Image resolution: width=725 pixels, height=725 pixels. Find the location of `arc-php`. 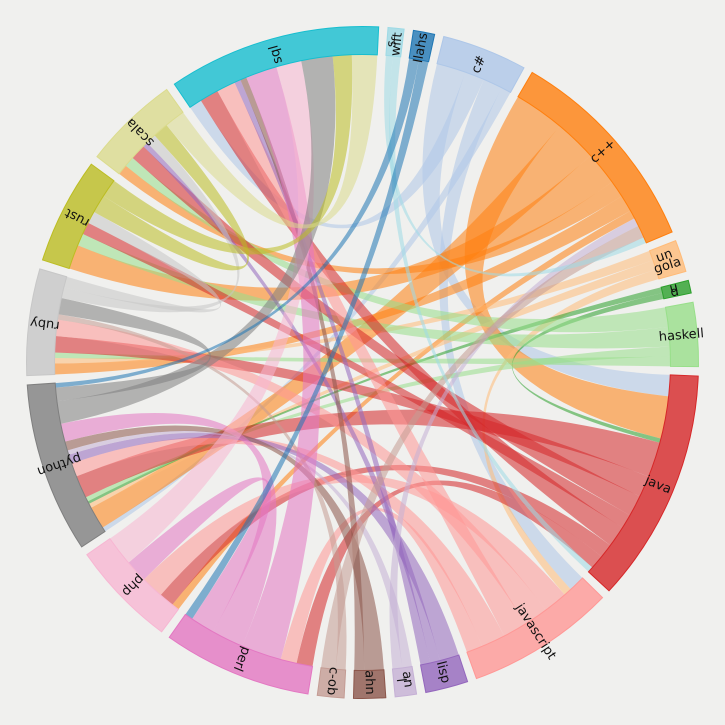

arc-php is located at coordinates (133, 585).